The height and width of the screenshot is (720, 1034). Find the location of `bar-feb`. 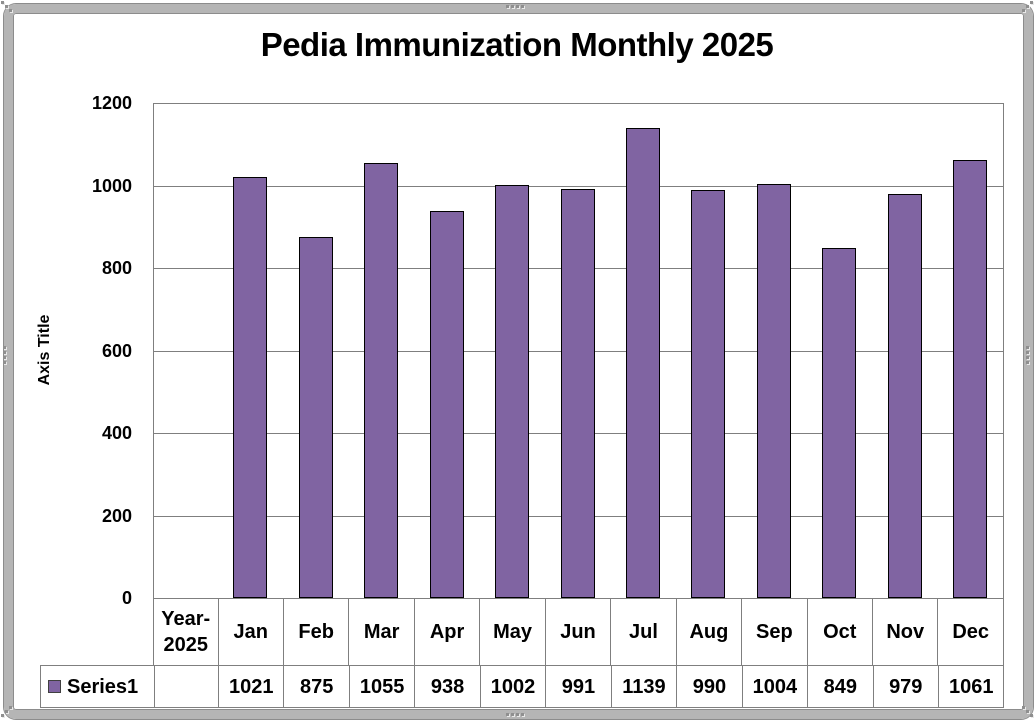

bar-feb is located at coordinates (316, 417).